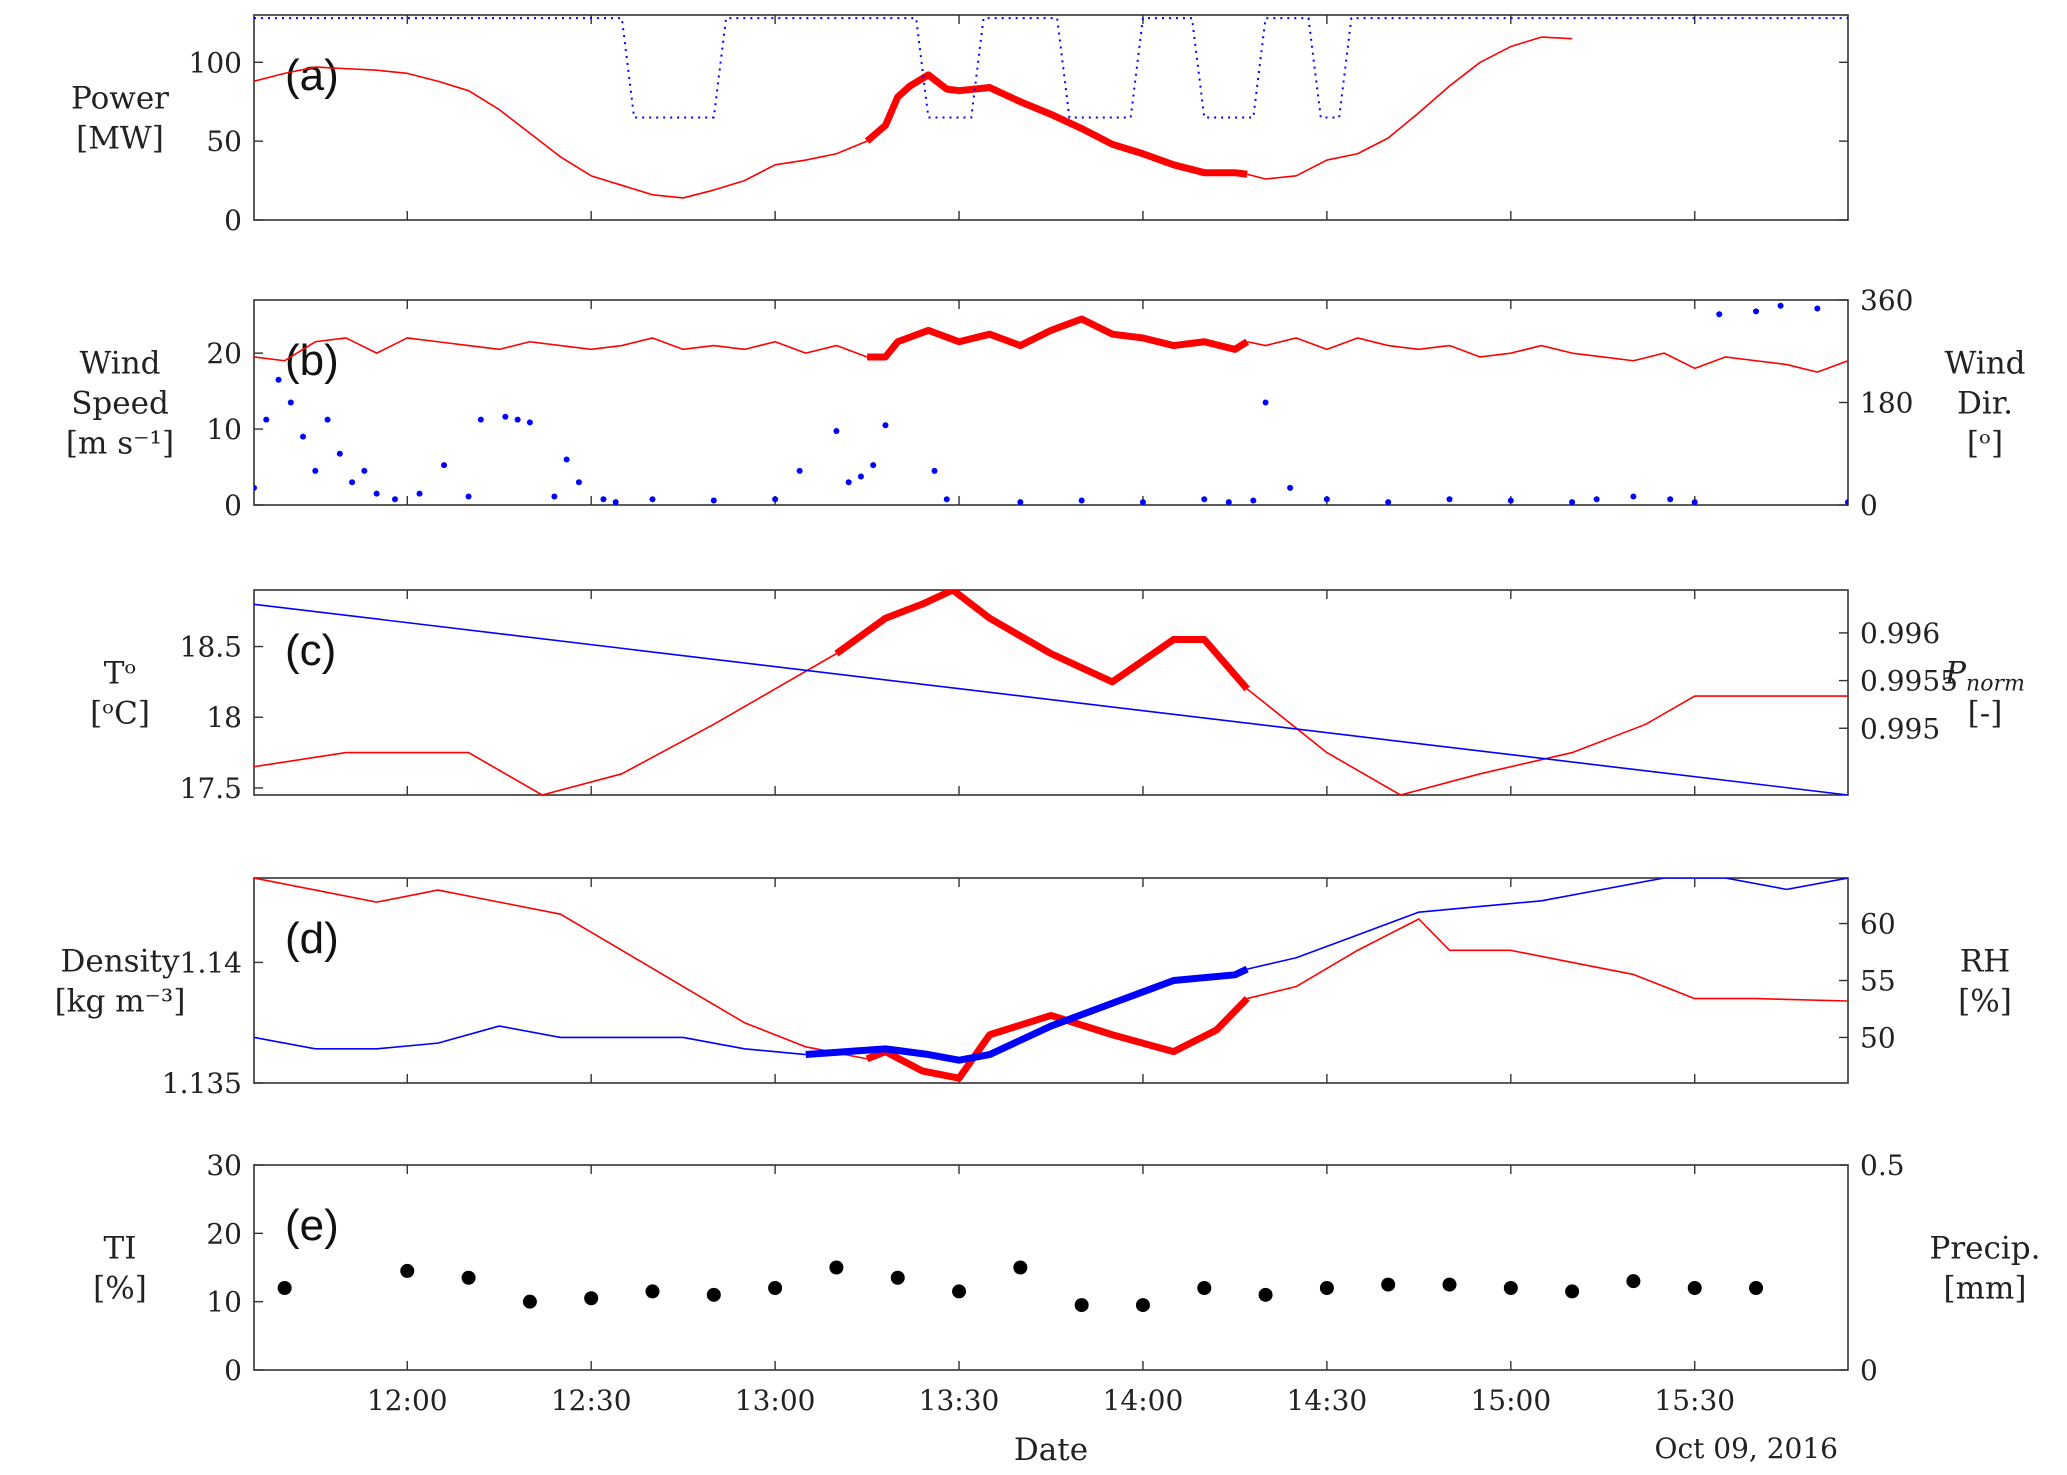 This screenshot has height=1475, width=2067. What do you see at coordinates (1143, 1400) in the screenshot?
I see `x-tick-label: 14:00` at bounding box center [1143, 1400].